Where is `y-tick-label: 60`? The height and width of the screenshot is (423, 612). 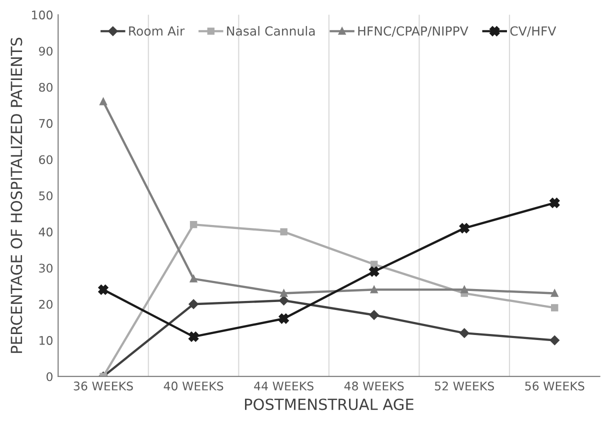 y-tick-label: 60 is located at coordinates (45, 159).